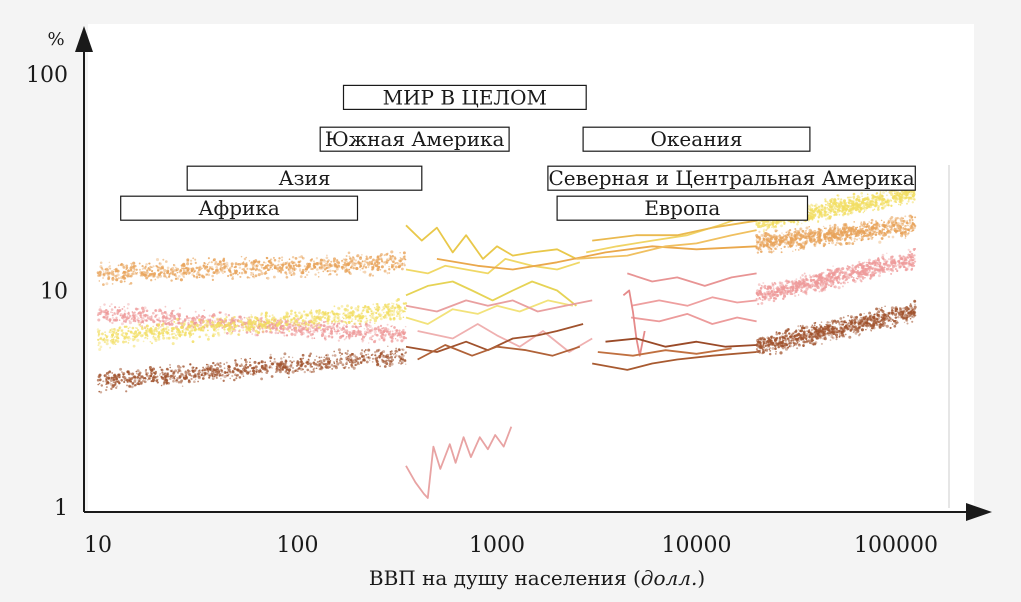 The image size is (1021, 602). I want to click on region-label-2: Южная Америка, so click(414, 139).